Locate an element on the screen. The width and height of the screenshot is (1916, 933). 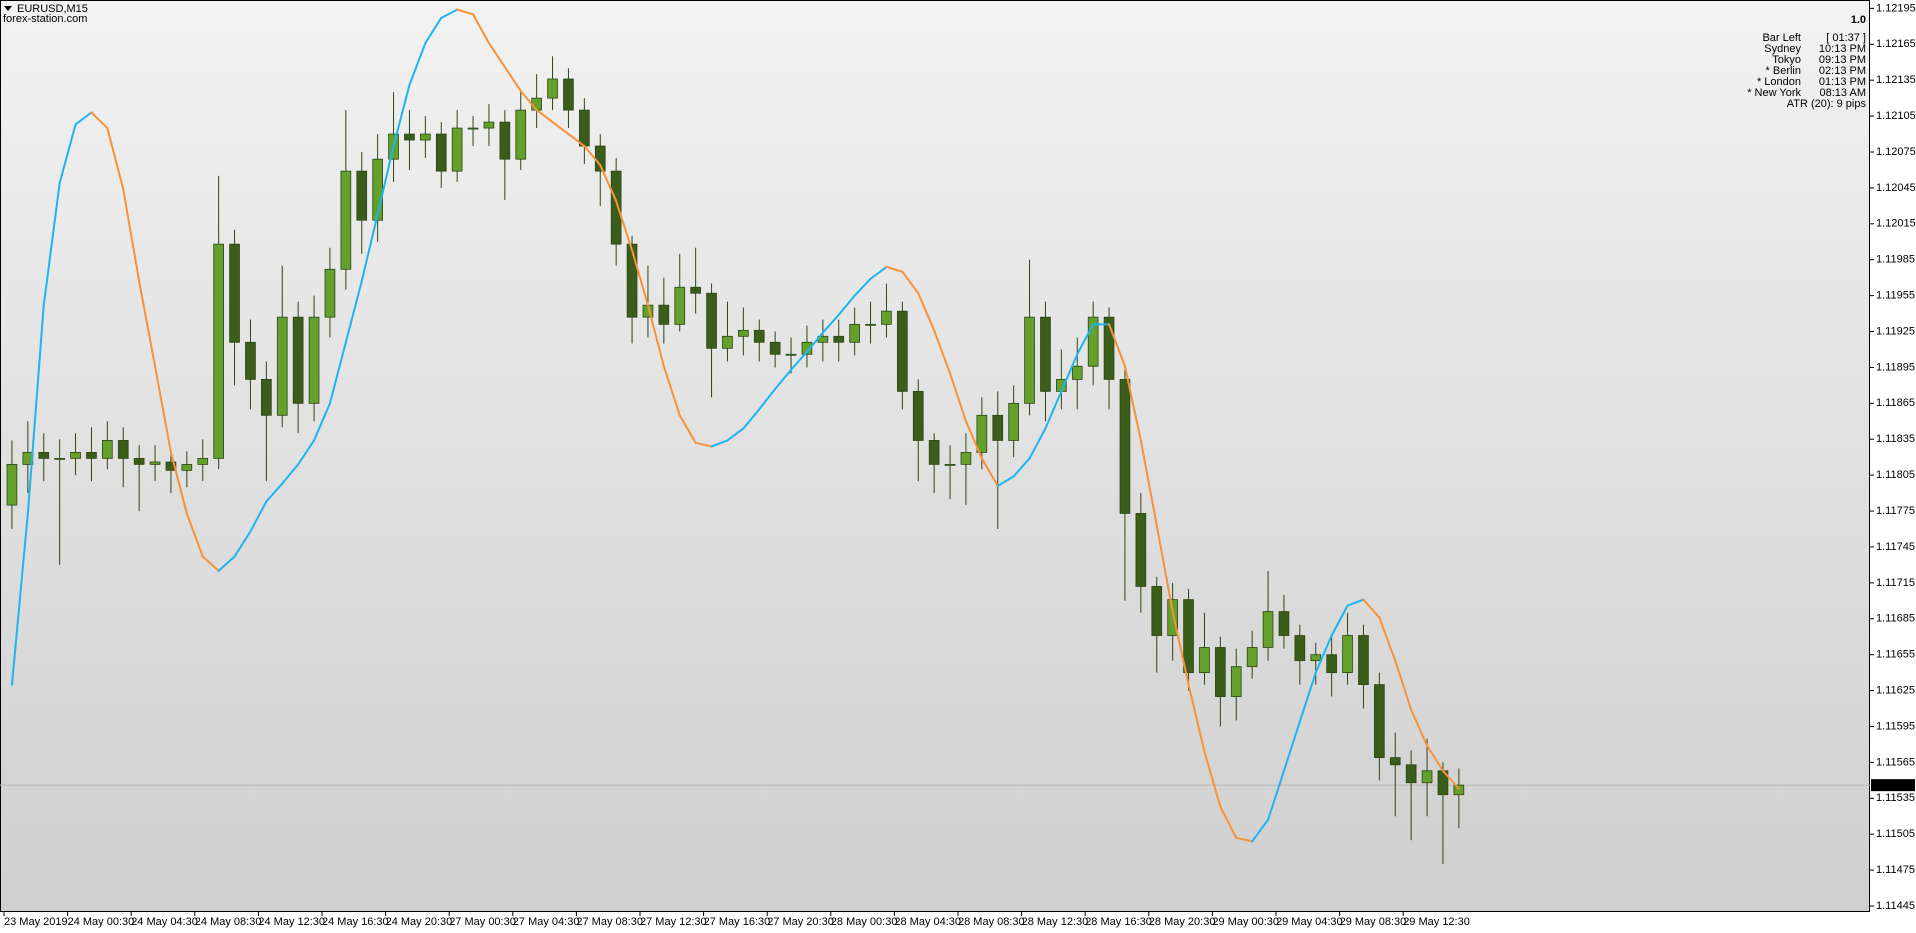
info-label: * New York is located at coordinates (1774, 93).